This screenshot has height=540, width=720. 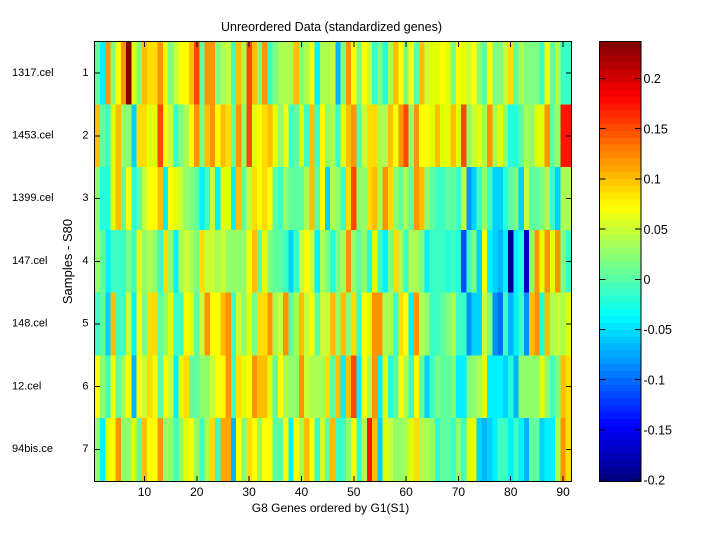 I want to click on svg-text: -0.05, so click(x=658, y=330).